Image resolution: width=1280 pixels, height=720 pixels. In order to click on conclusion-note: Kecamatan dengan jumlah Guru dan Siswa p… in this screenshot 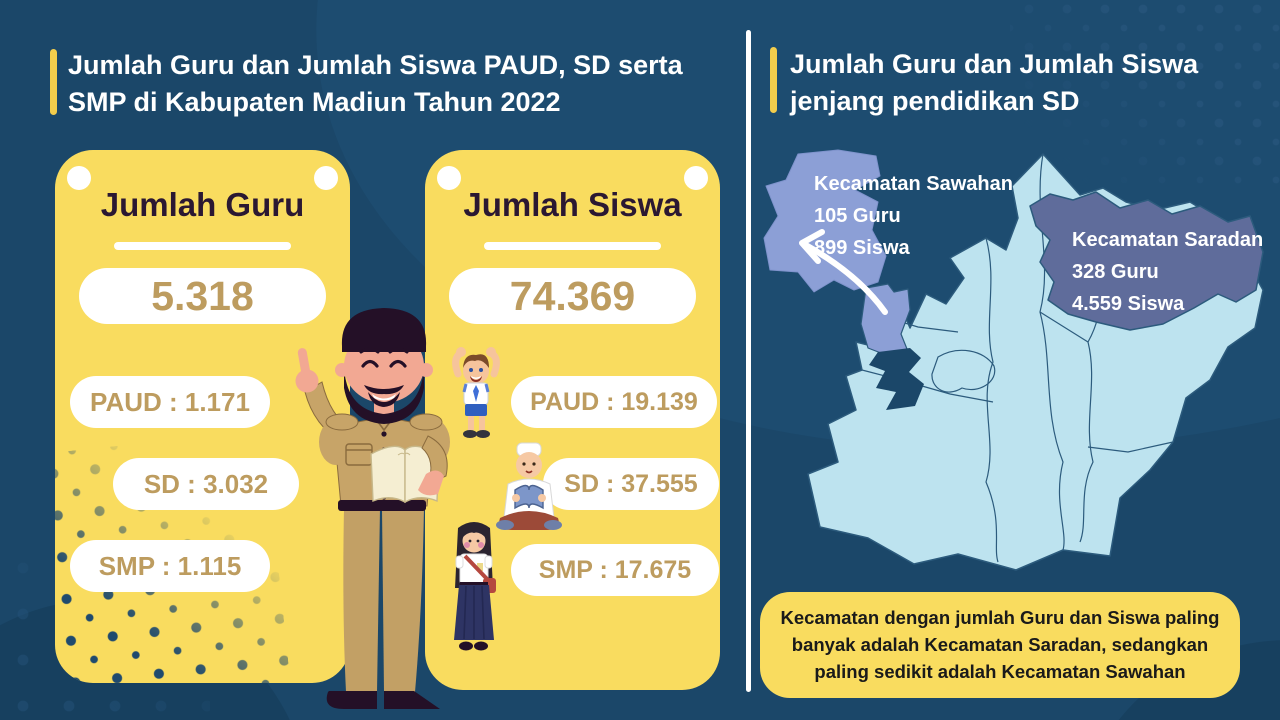, I will do `click(1000, 645)`.